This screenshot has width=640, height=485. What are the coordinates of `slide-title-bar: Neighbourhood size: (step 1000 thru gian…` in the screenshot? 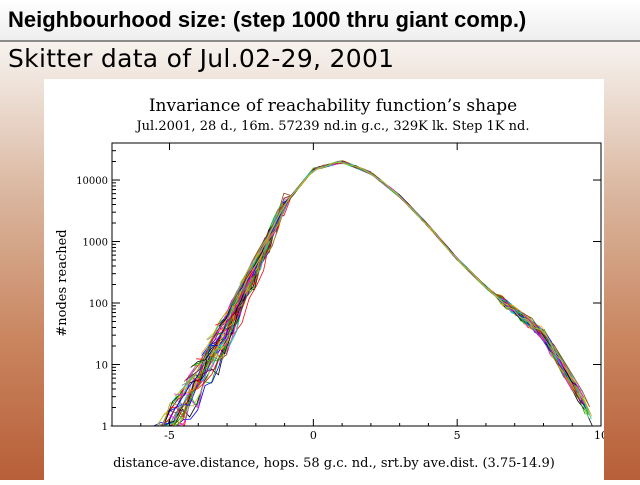 It's located at (320, 21).